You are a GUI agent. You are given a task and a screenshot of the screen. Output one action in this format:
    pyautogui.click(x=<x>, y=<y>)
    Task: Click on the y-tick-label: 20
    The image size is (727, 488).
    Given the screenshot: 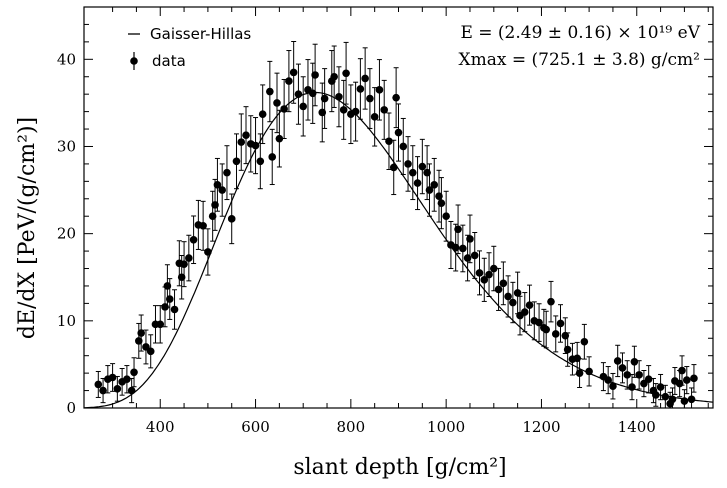 What is the action you would take?
    pyautogui.click(x=66, y=234)
    